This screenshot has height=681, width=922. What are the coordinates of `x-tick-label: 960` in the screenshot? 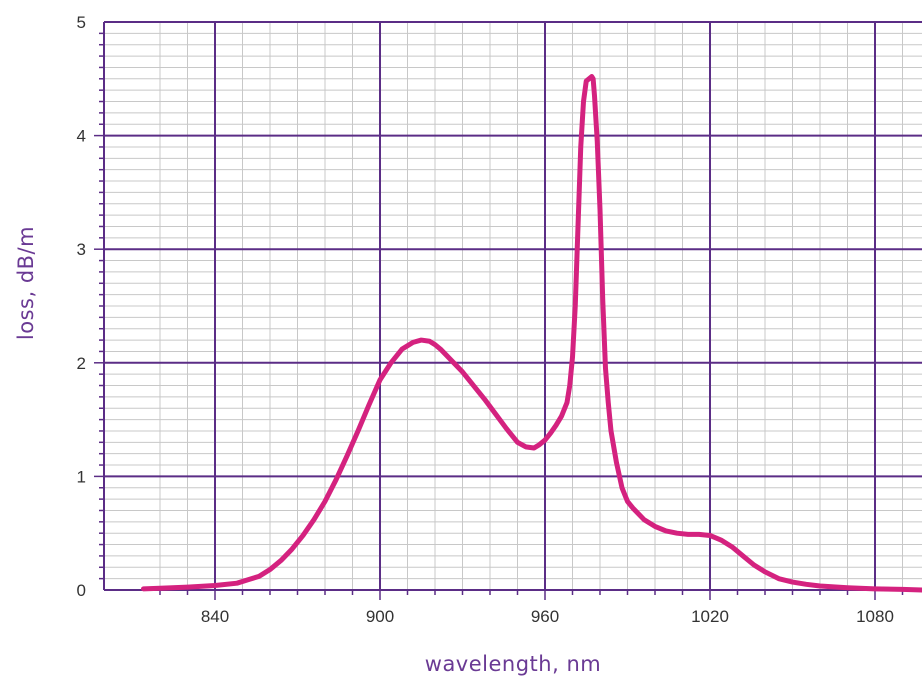 It's located at (545, 616).